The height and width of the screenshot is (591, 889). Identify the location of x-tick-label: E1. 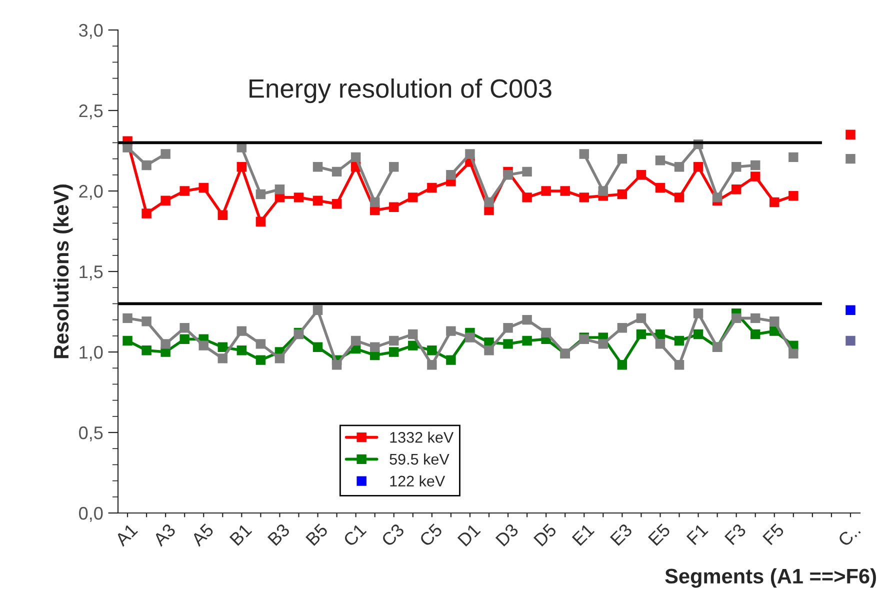
(583, 534).